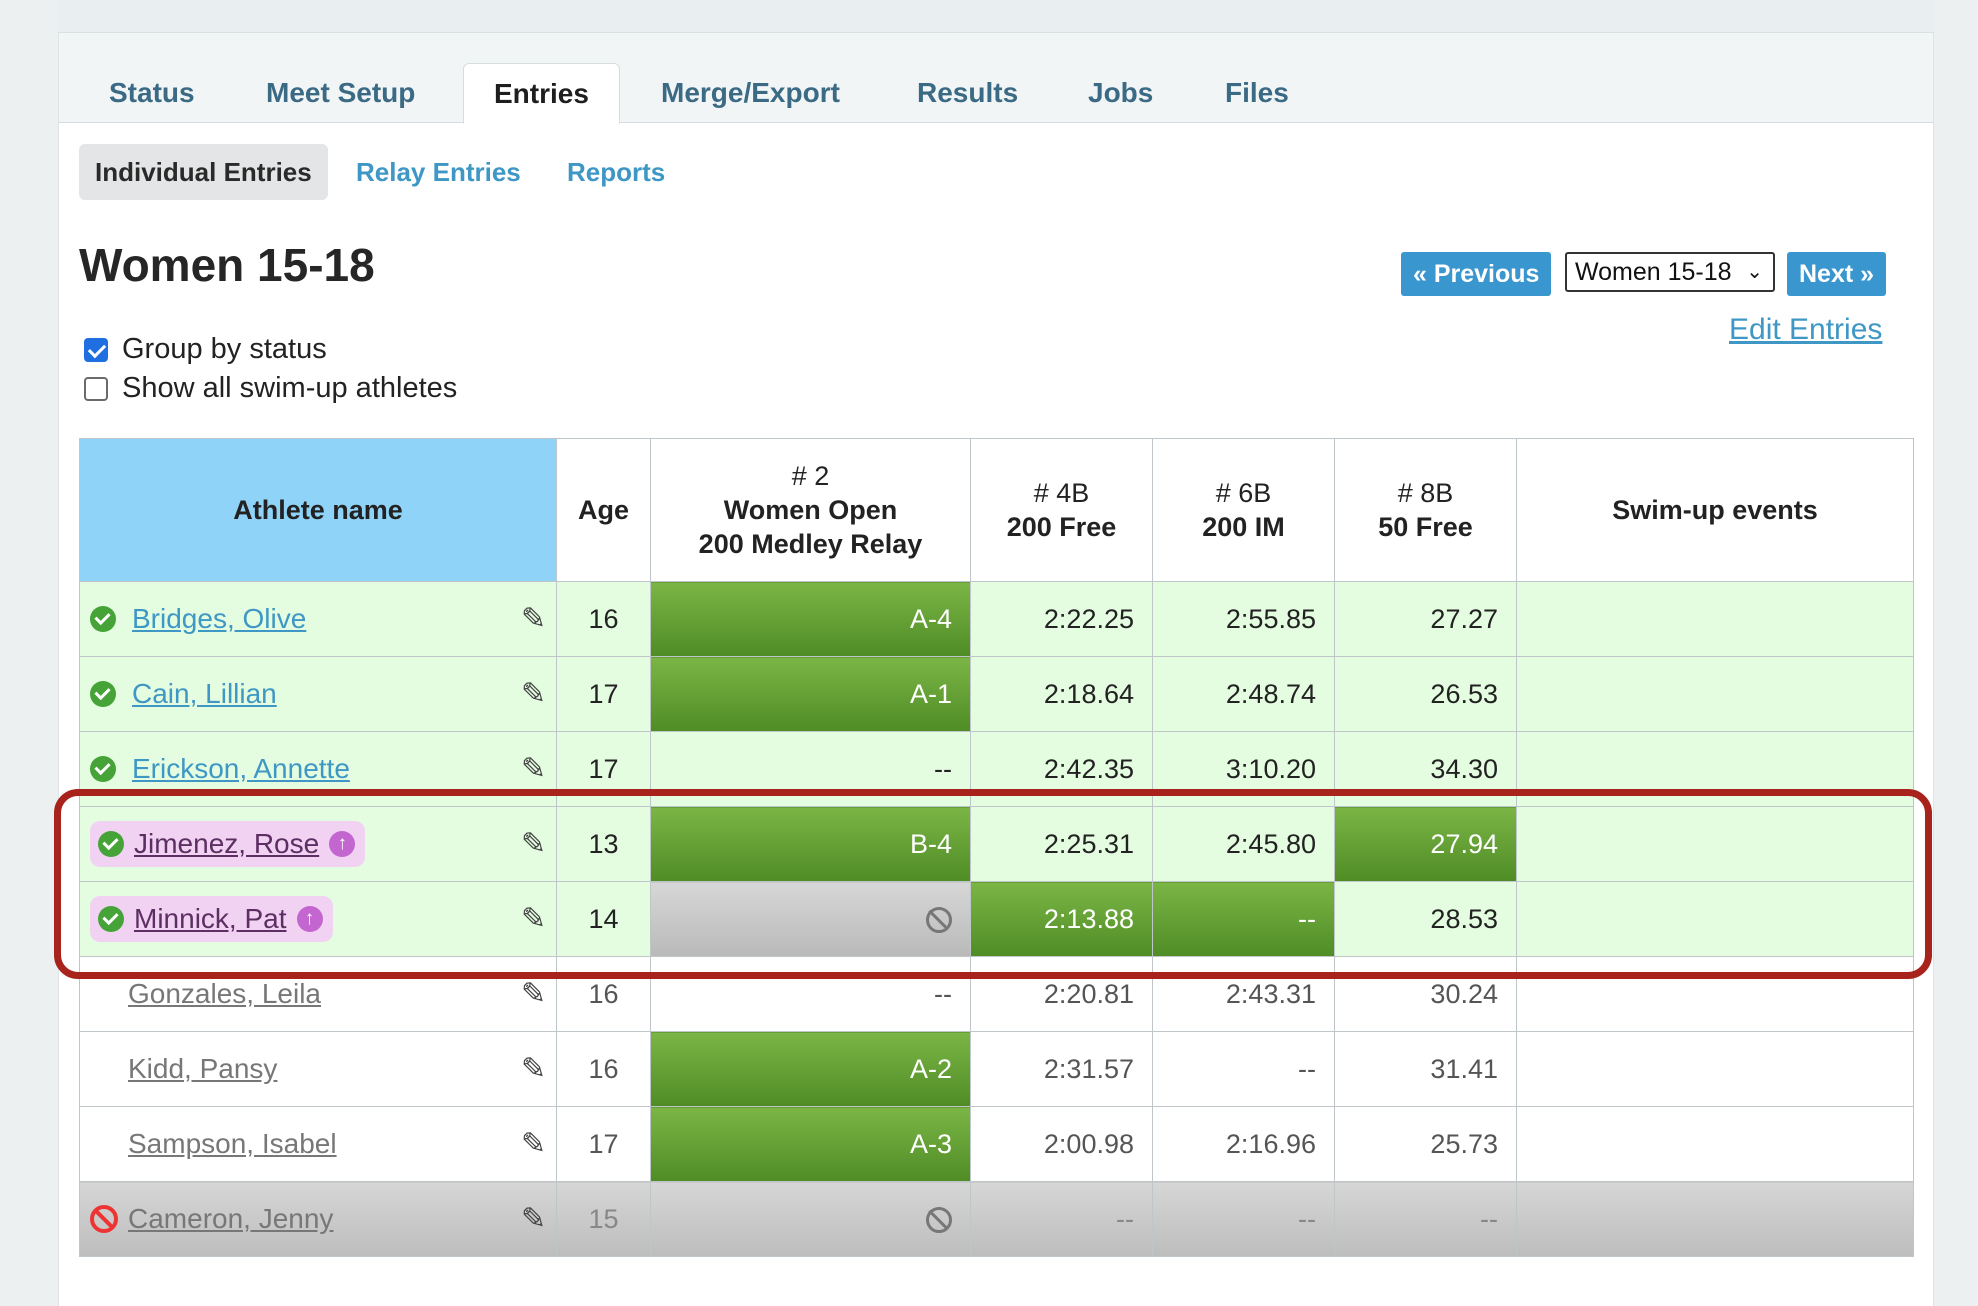 This screenshot has width=1978, height=1306. Describe the element at coordinates (204, 693) in the screenshot. I see `athlete-name-link: Cain, Lillian` at that location.